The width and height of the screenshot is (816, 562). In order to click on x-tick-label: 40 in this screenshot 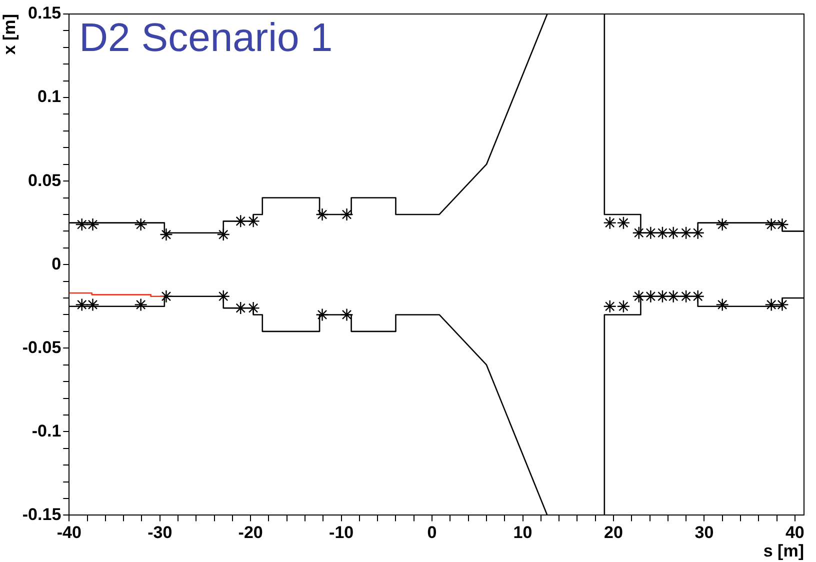, I will do `click(794, 532)`.